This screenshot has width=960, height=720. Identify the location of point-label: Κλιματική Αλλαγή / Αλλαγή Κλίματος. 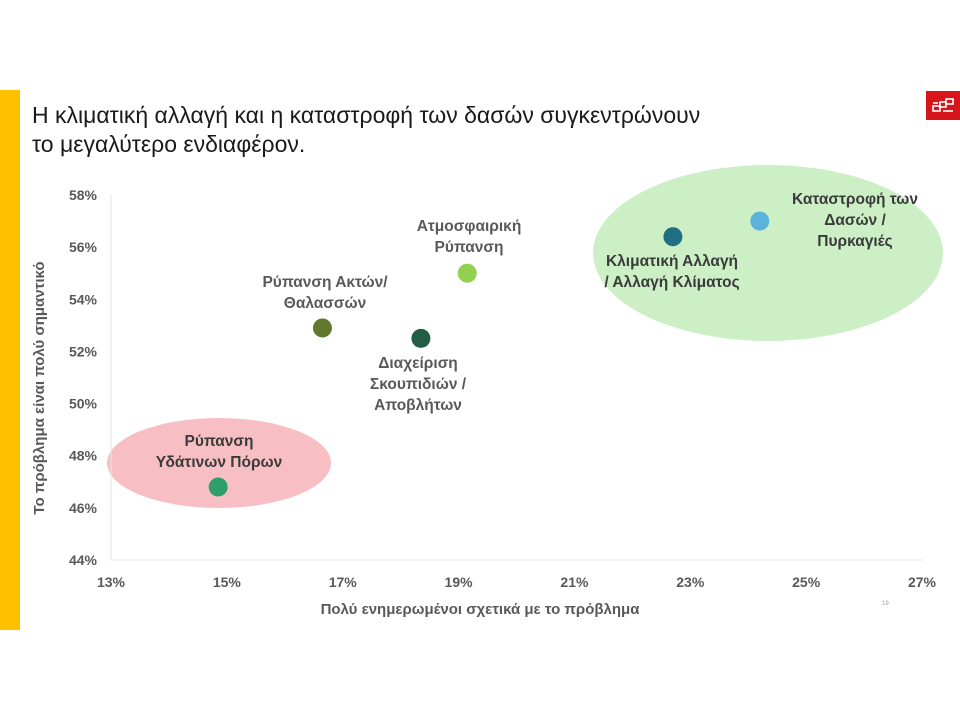
(671, 272).